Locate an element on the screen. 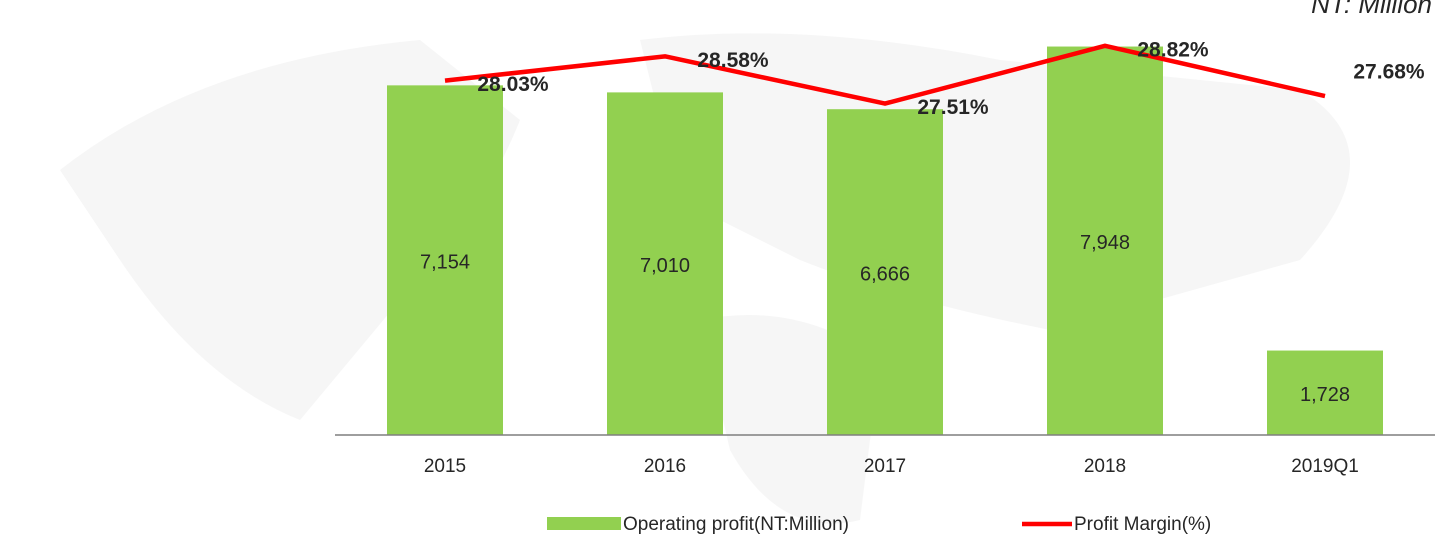 Image resolution: width=1439 pixels, height=546 pixels. line-value-label: 27.51% is located at coordinates (953, 107).